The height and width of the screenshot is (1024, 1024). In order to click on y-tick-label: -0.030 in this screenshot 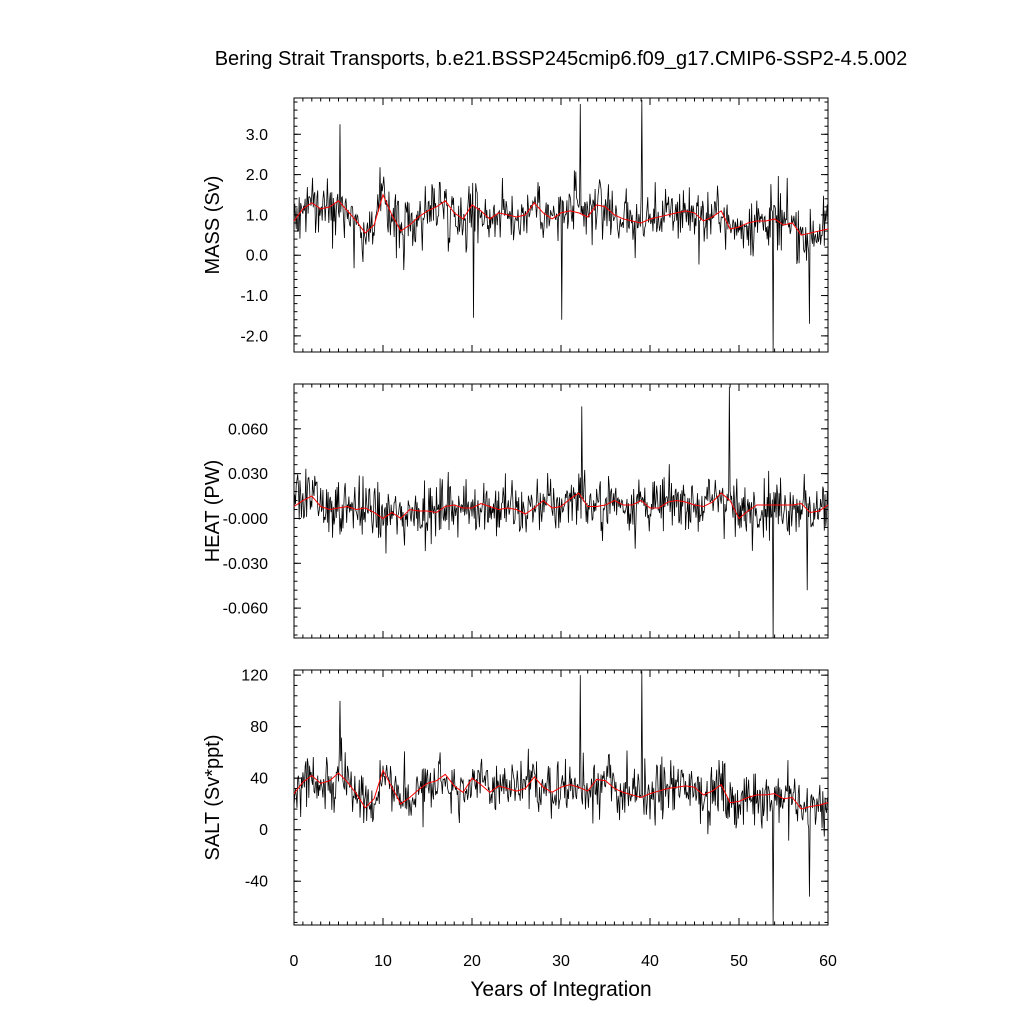, I will do `click(245, 564)`.